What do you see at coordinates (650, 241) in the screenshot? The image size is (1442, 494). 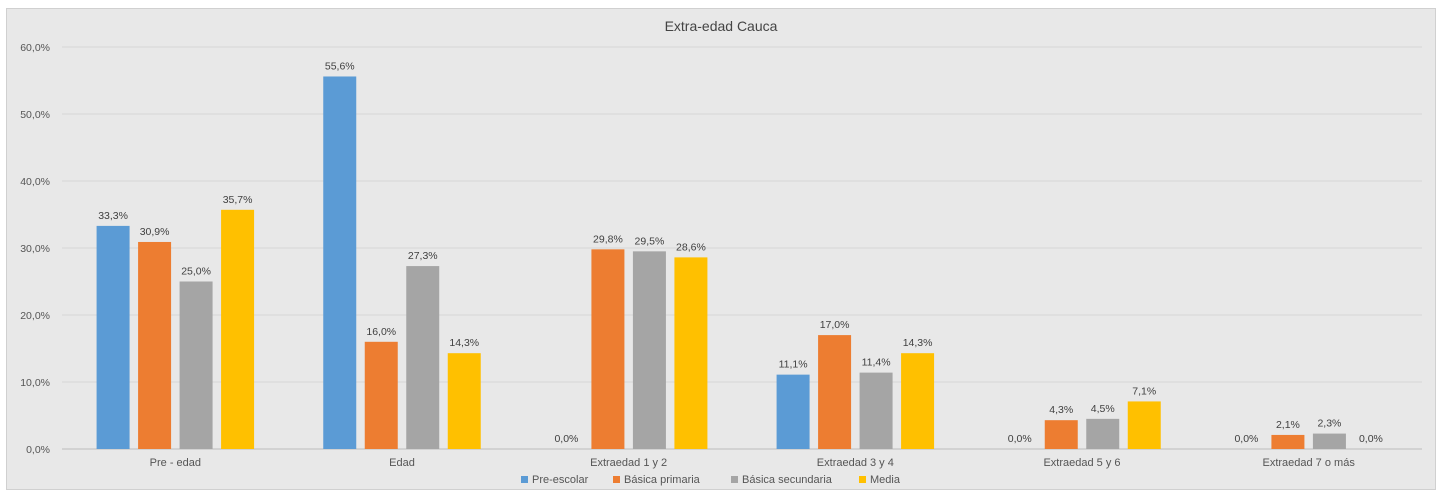 I see `data-label: 29,5%` at bounding box center [650, 241].